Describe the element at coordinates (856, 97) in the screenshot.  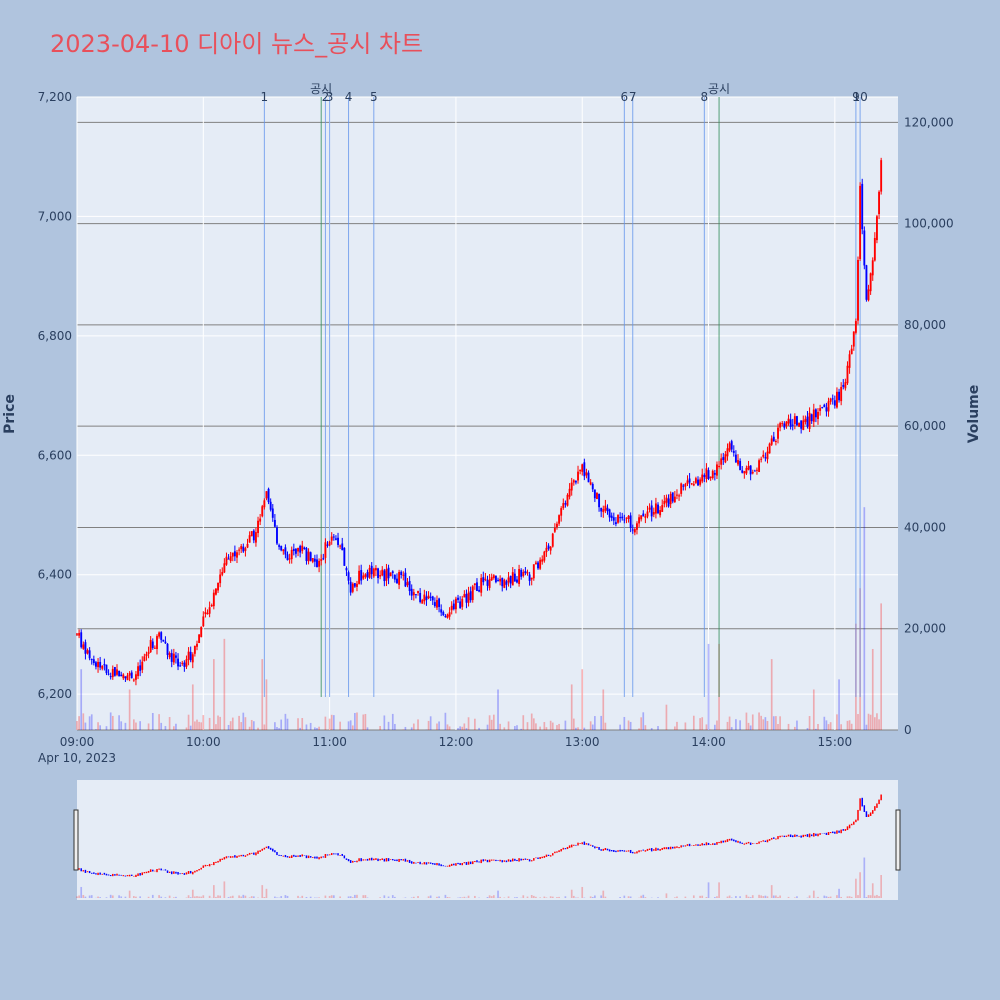
I see `news-label: 9` at that location.